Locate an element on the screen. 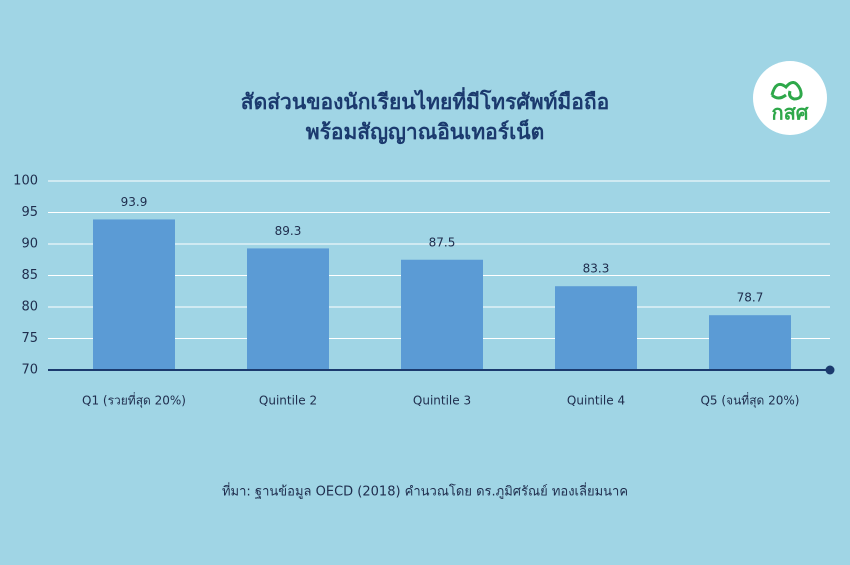 Image resolution: width=850 pixels, height=565 pixels. axis-end-dot is located at coordinates (830, 370).